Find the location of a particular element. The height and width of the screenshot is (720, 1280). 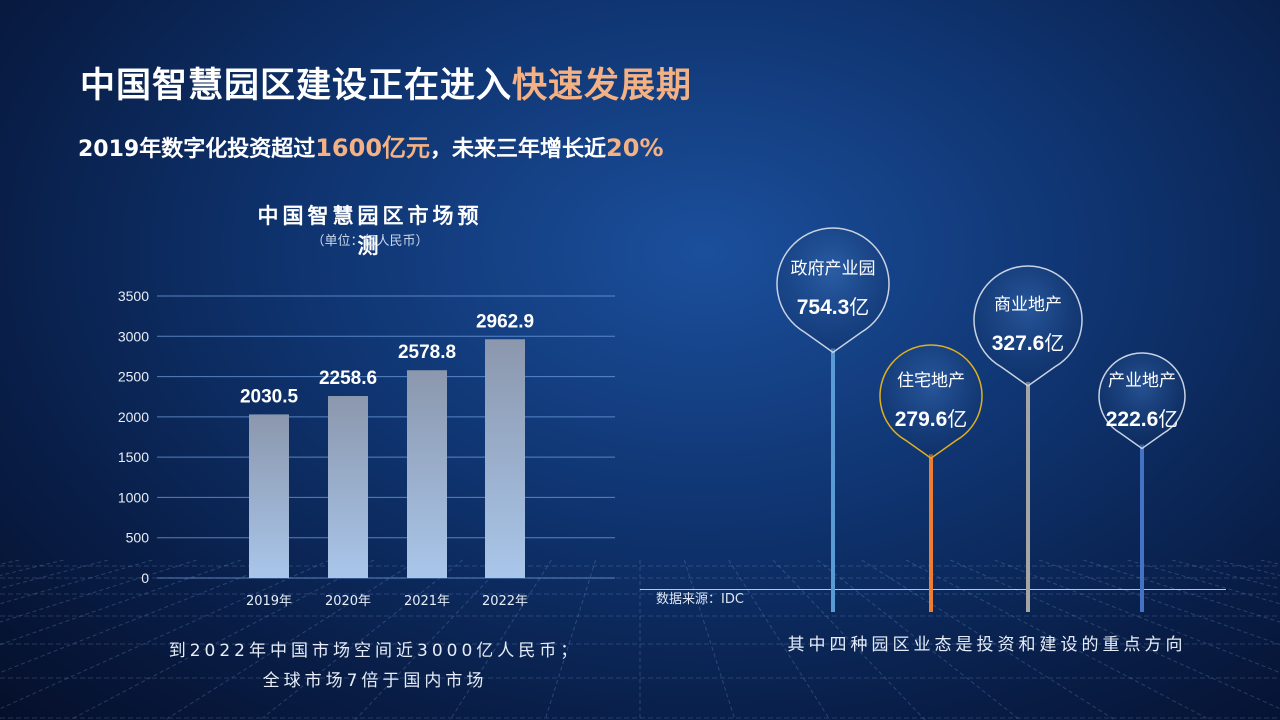

chart-title: 中国智慧园区市场预测 is located at coordinates (370, 231).